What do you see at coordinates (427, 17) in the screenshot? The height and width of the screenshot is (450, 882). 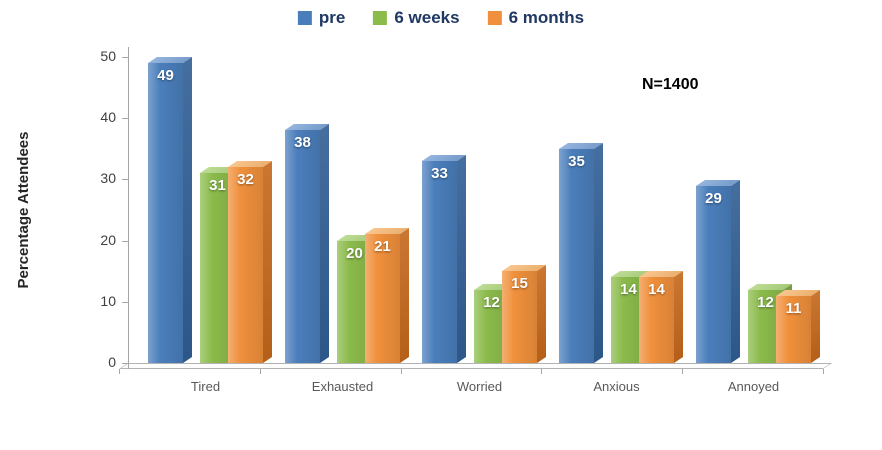 I see `legend-label: 6 weeks` at bounding box center [427, 17].